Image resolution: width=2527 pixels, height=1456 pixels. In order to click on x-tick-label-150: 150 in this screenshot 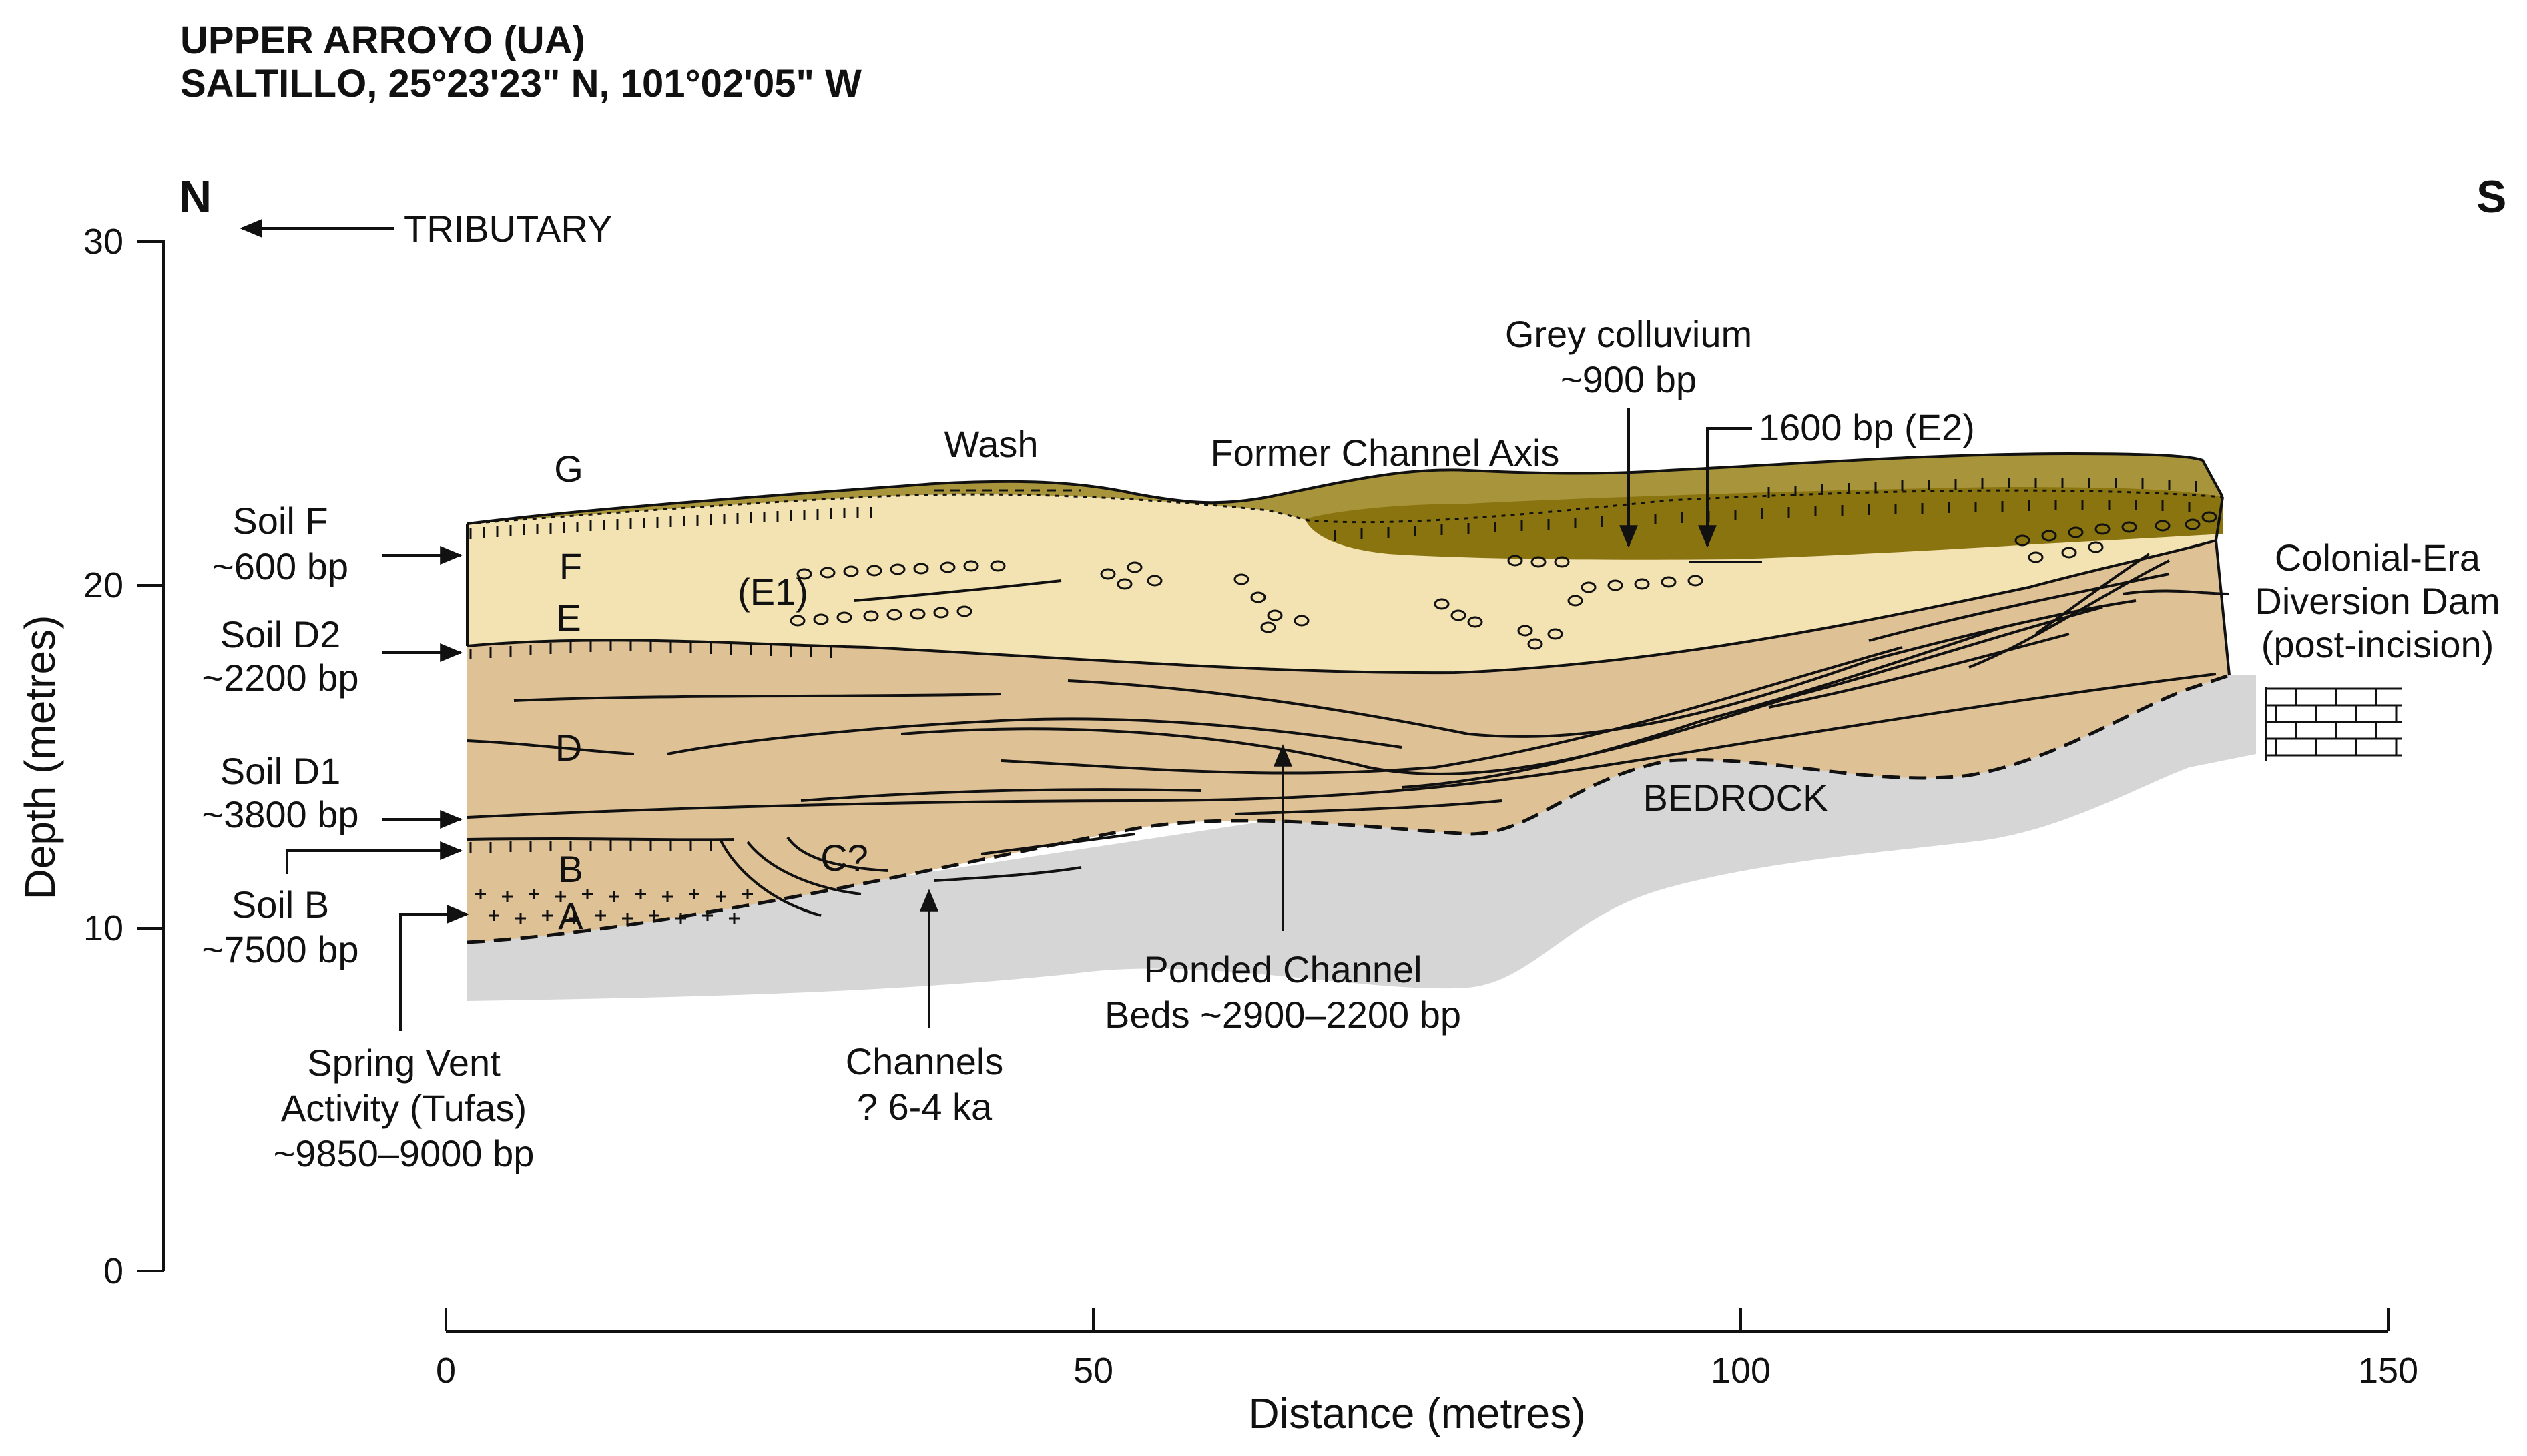, I will do `click(2388, 1371)`.